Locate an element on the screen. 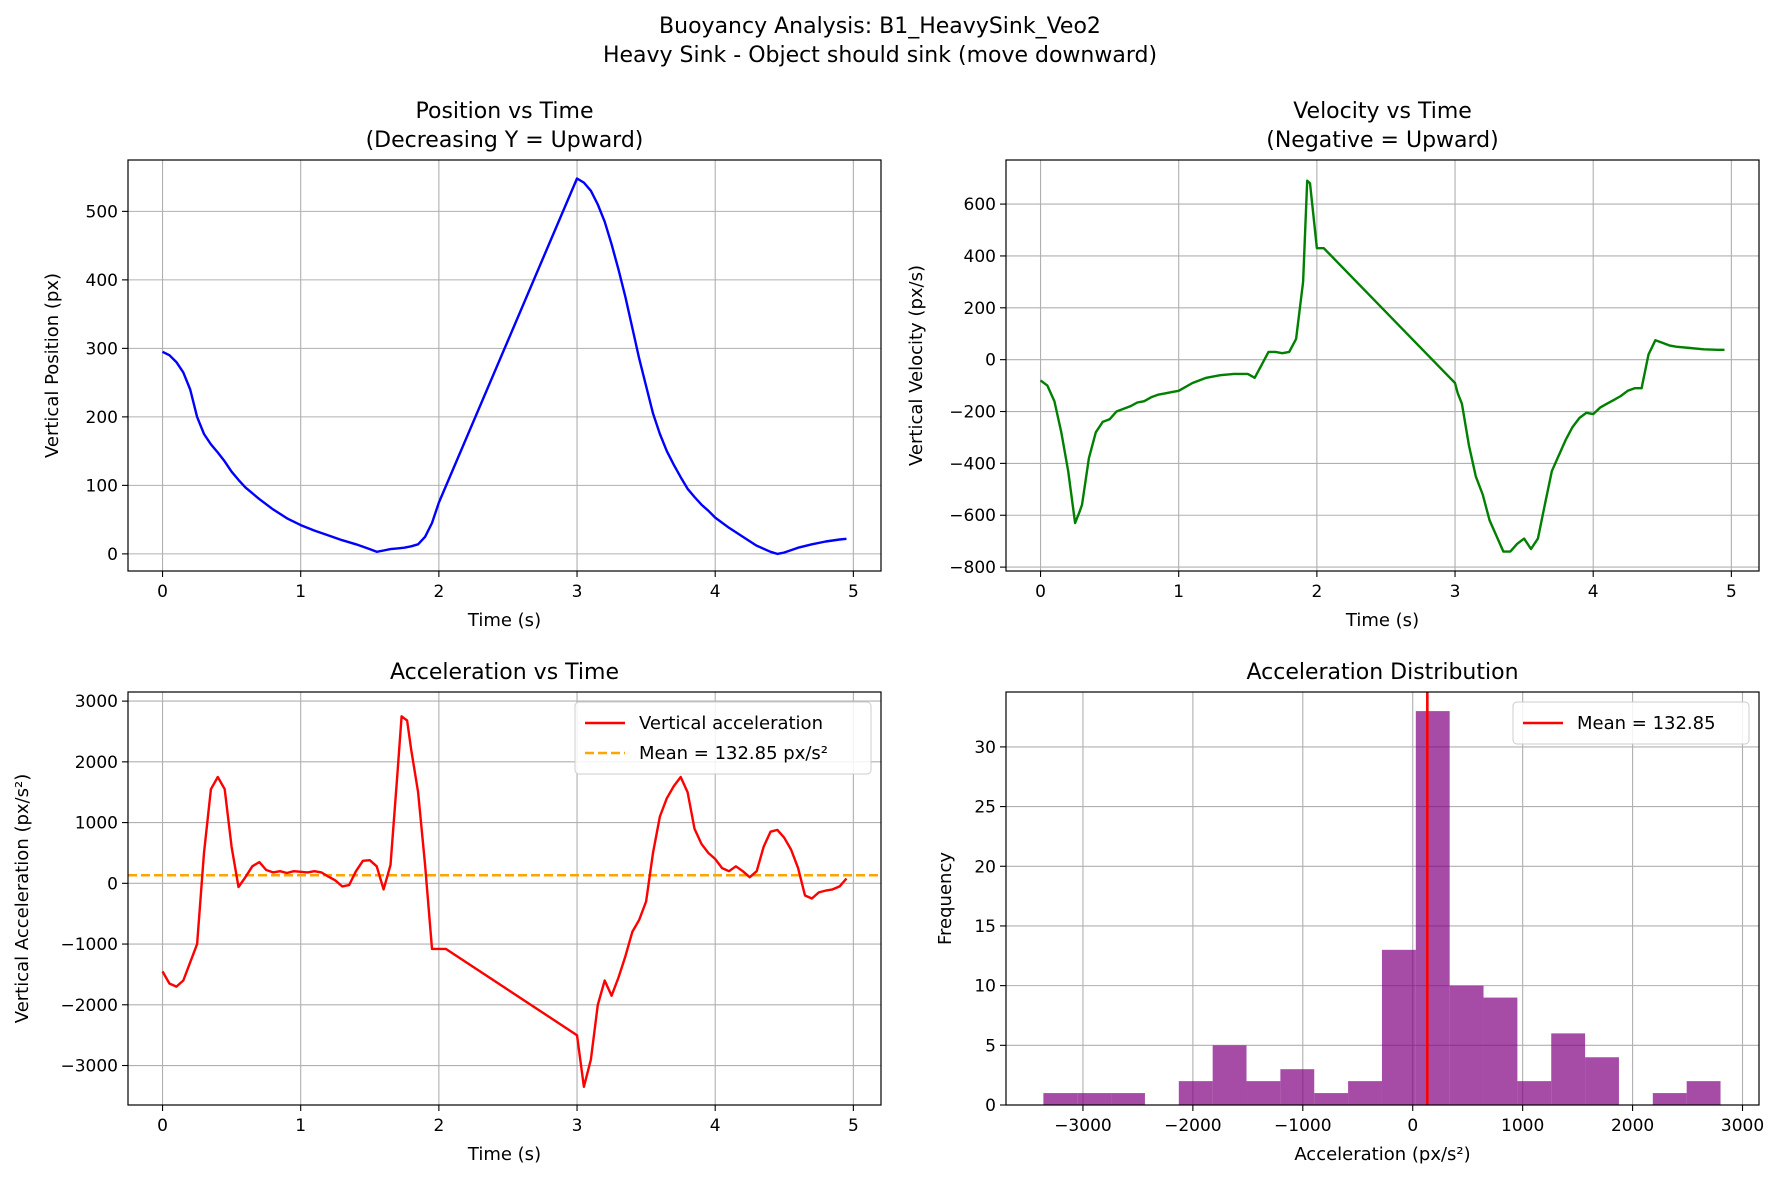 The image size is (1782, 1181). y-tick-label: 3000 is located at coordinates (96, 702).